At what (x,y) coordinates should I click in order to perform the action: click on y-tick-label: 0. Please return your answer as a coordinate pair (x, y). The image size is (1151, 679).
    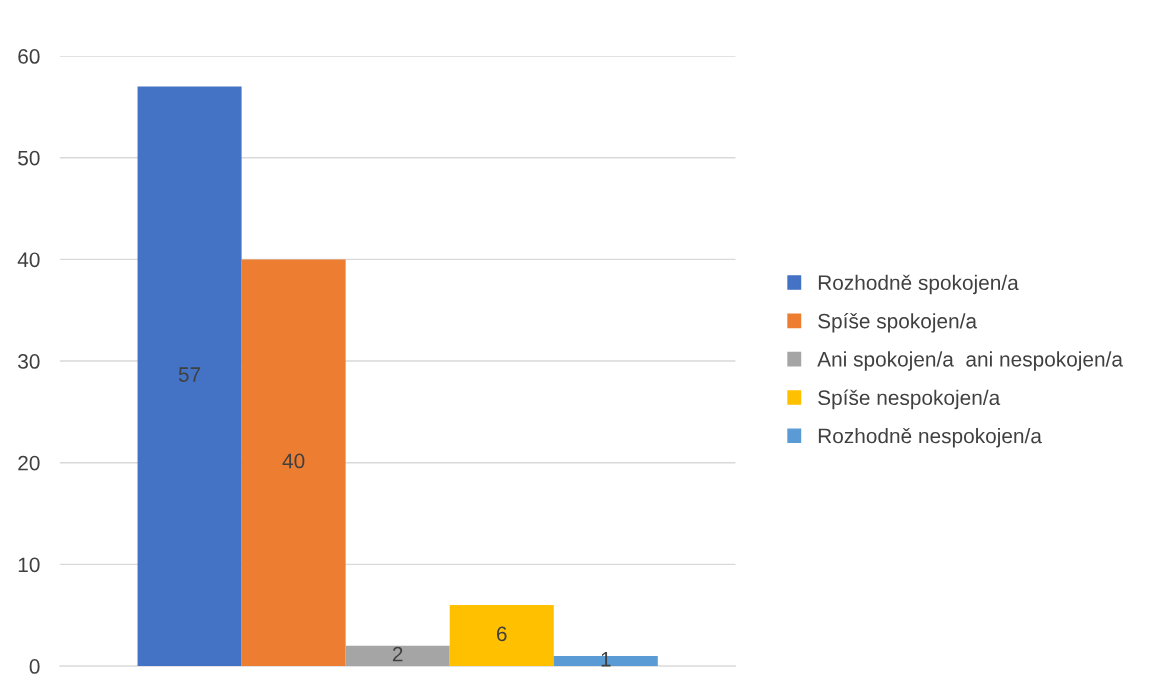
    Looking at the image, I should click on (34, 666).